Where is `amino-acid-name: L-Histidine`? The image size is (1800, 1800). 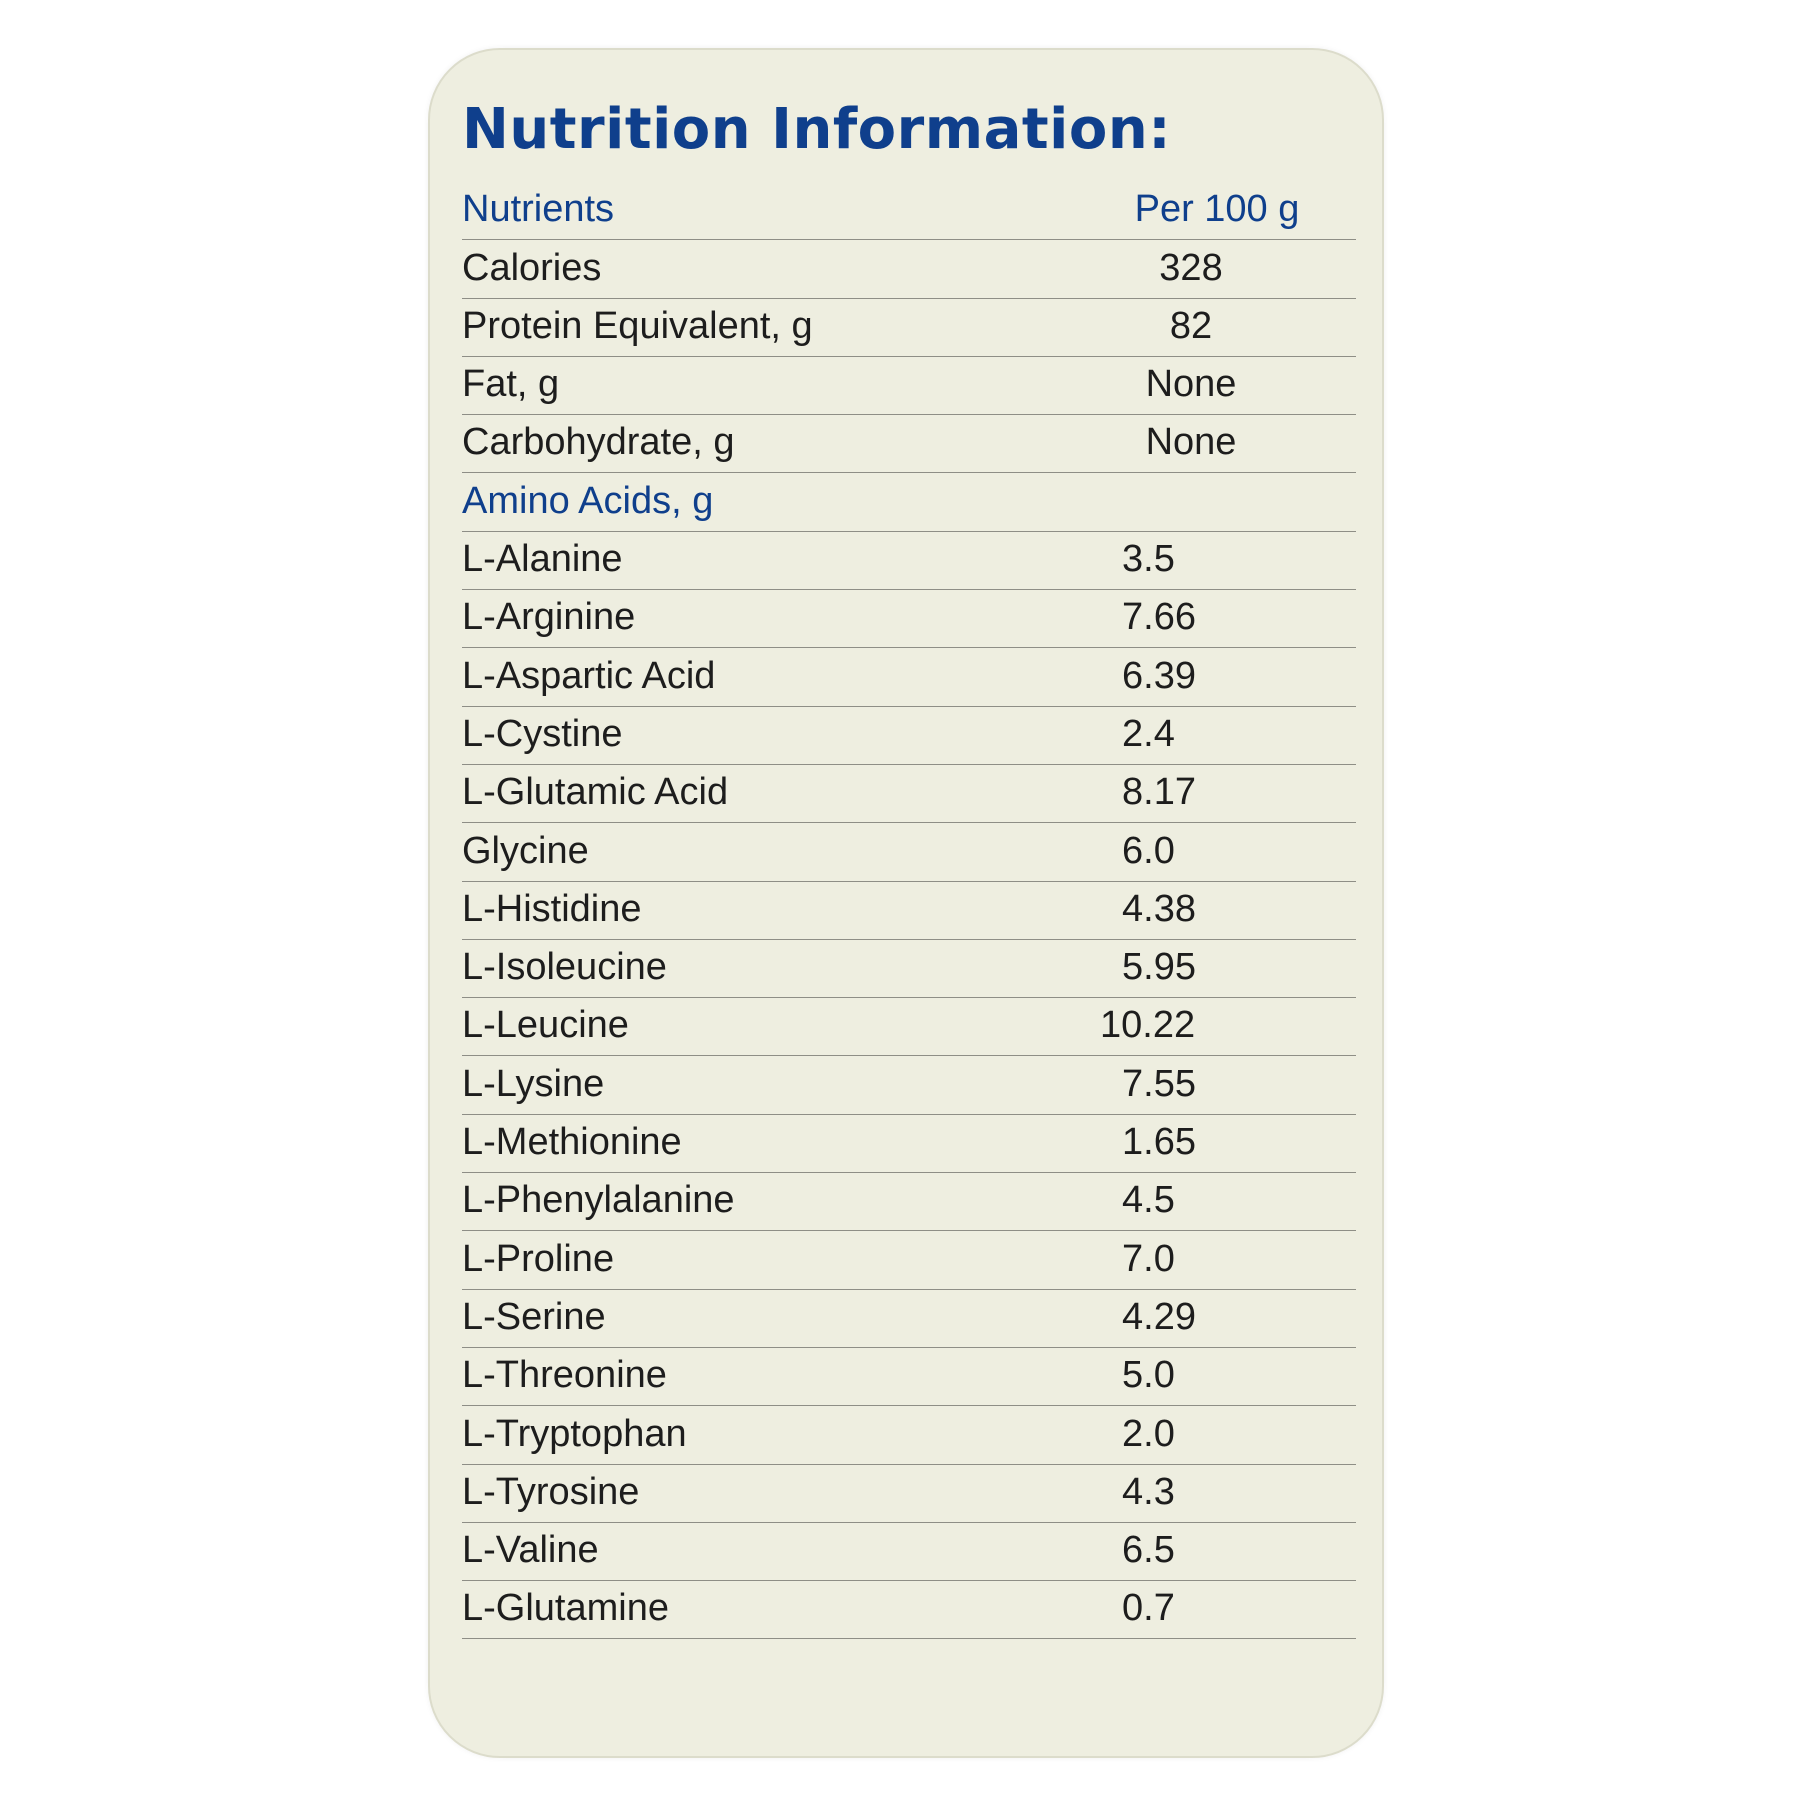
amino-acid-name: L-Histidine is located at coordinates (552, 908).